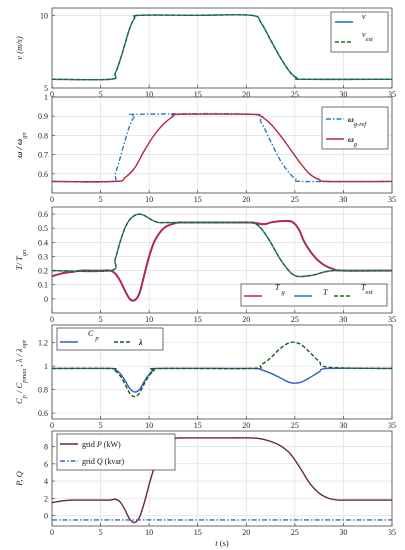 Image resolution: width=405 pixels, height=550 pixels. Describe the element at coordinates (222, 543) in the screenshot. I see `x-axis-label: t (s)` at that location.